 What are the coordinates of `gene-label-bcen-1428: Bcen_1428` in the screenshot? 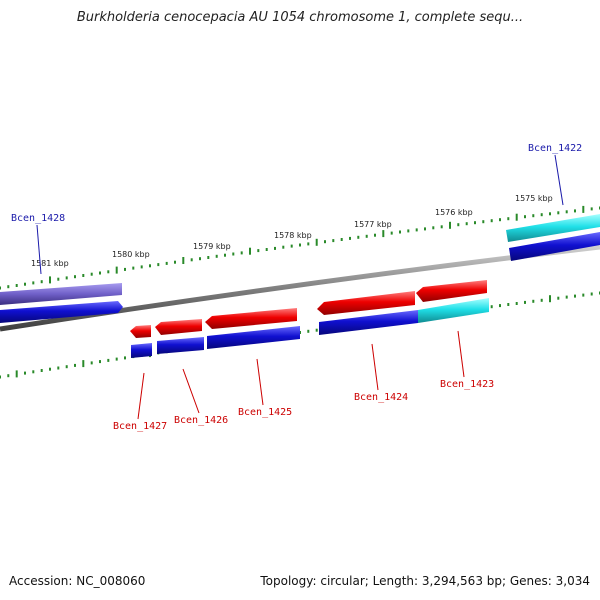 It's located at (38, 218).